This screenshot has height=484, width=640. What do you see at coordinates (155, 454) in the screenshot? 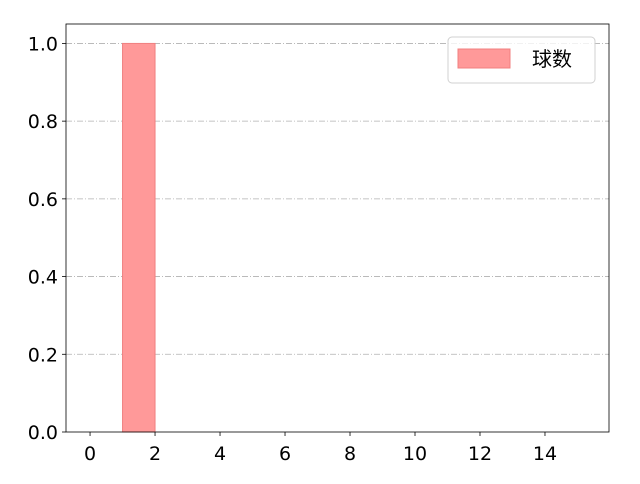
I see `x-tick-label: 2` at bounding box center [155, 454].